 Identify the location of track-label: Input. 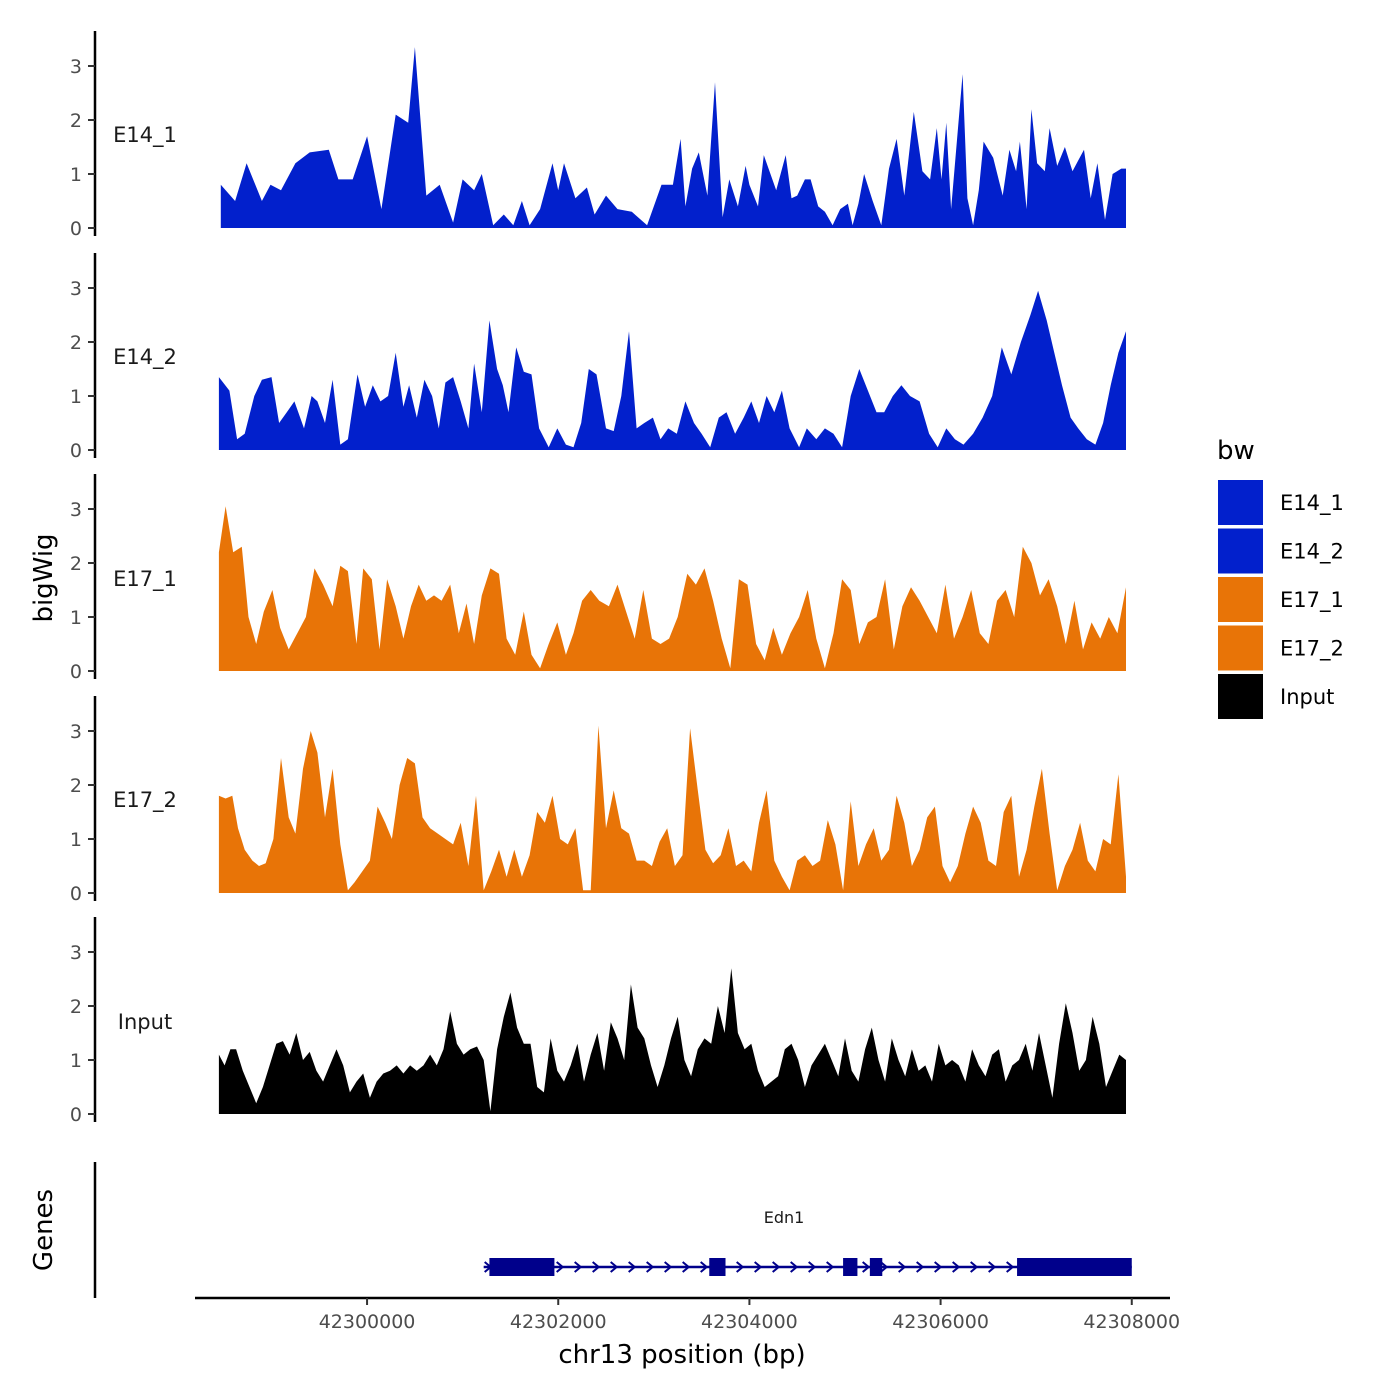
(145, 1022).